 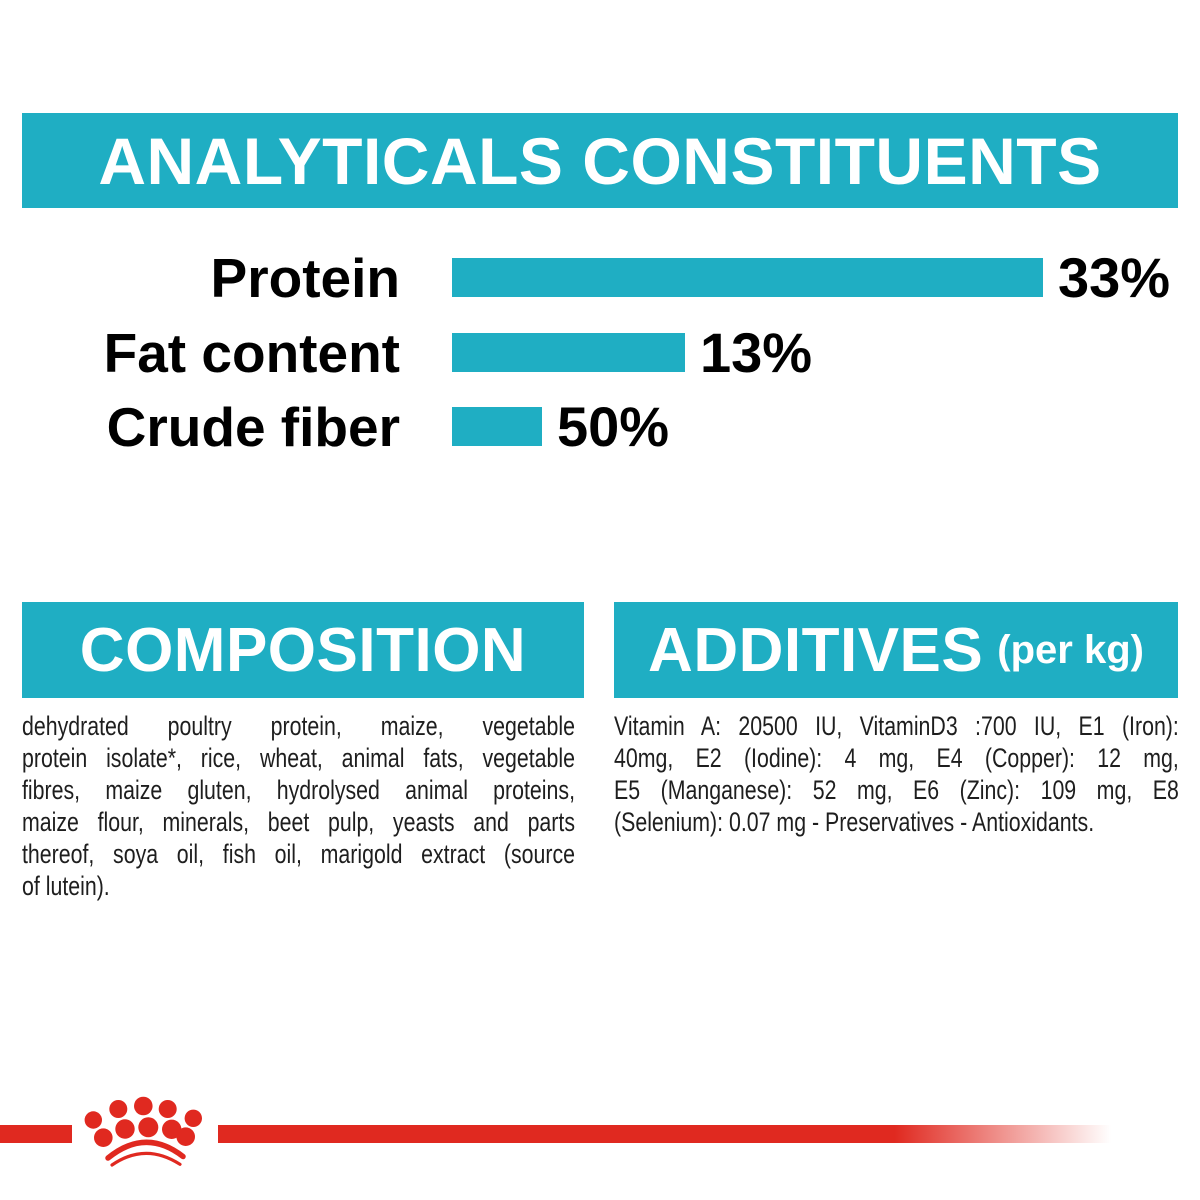 What do you see at coordinates (143, 1131) in the screenshot?
I see `royal-canin-crown-icon` at bounding box center [143, 1131].